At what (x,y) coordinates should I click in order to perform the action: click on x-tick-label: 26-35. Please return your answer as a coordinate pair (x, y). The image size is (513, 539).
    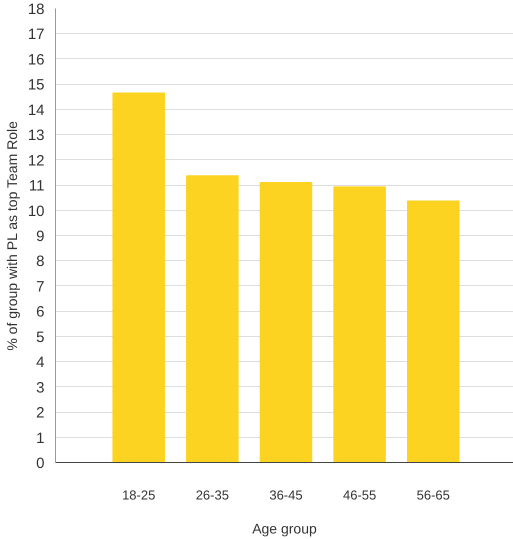
    Looking at the image, I should click on (212, 495).